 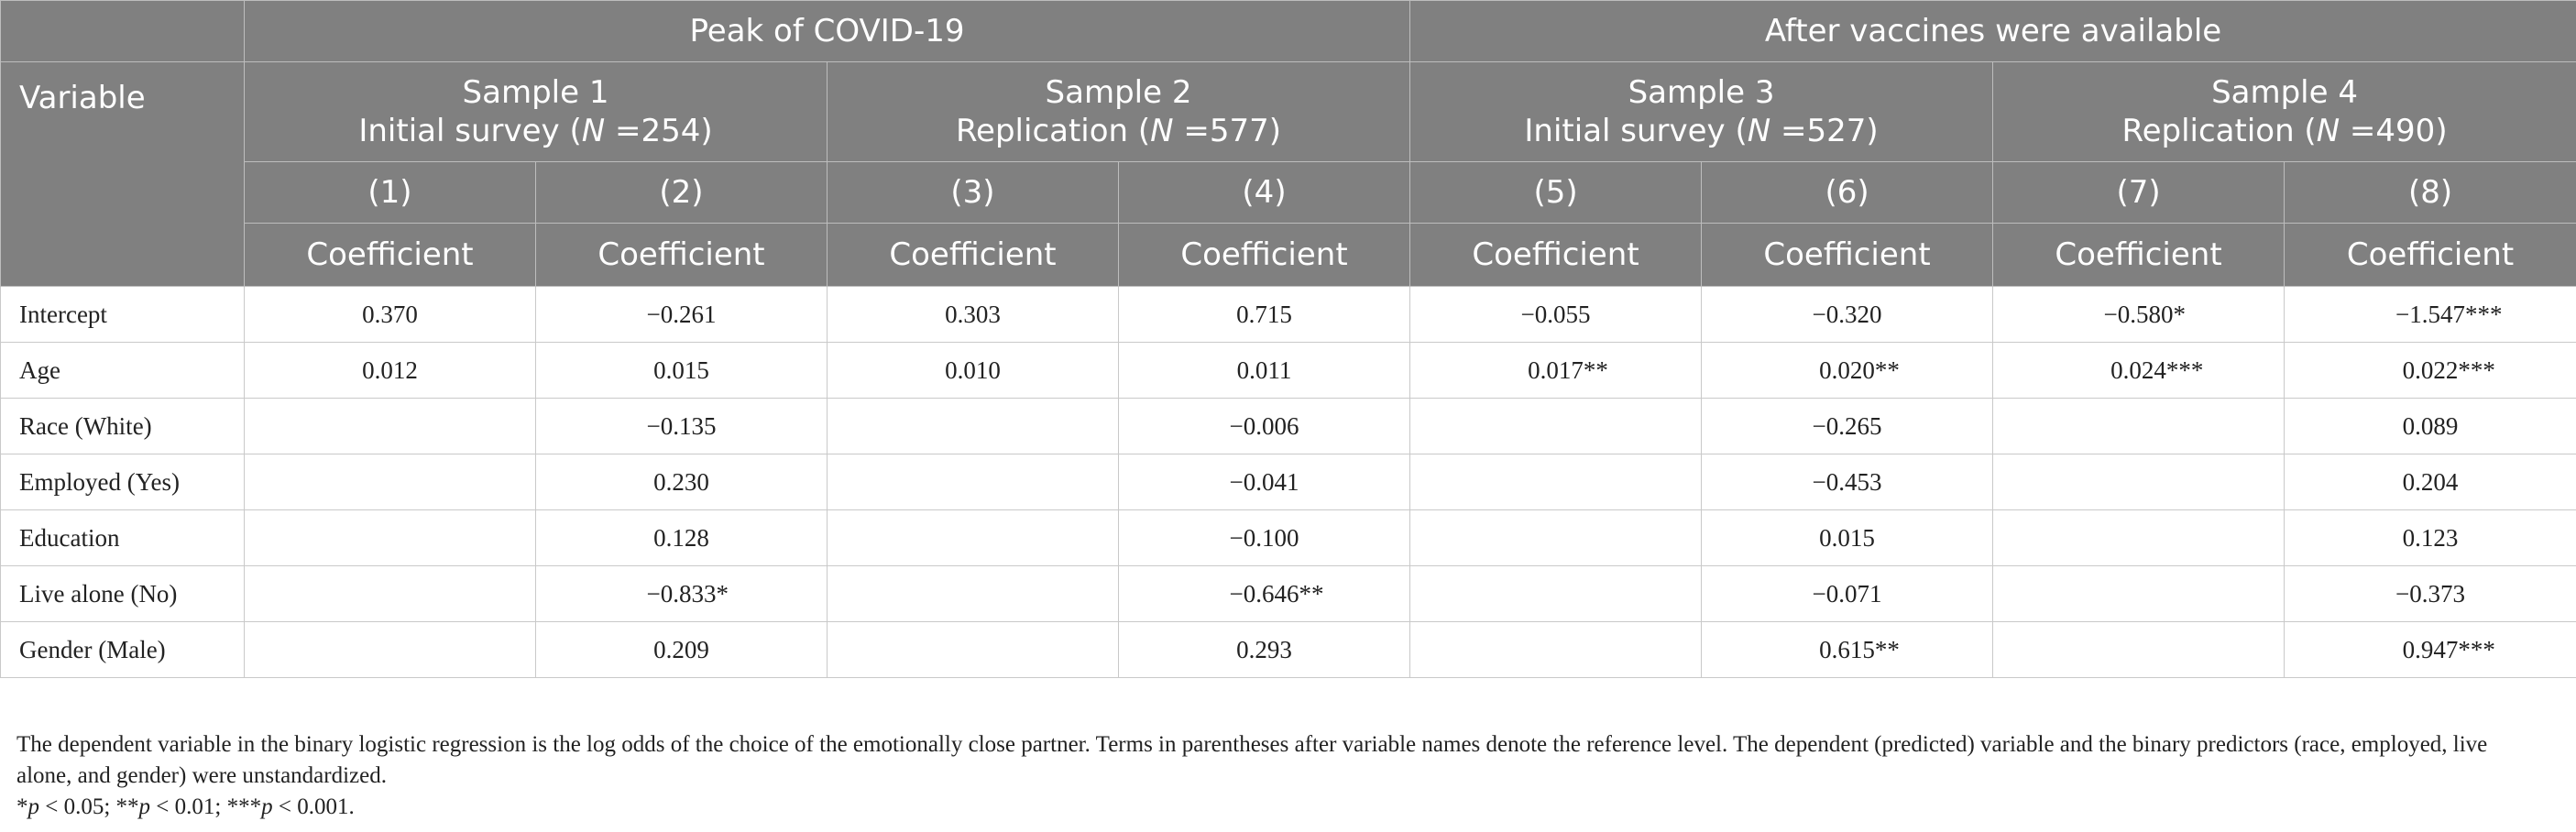 I want to click on coefficient-cell: 0.128, so click(x=681, y=537).